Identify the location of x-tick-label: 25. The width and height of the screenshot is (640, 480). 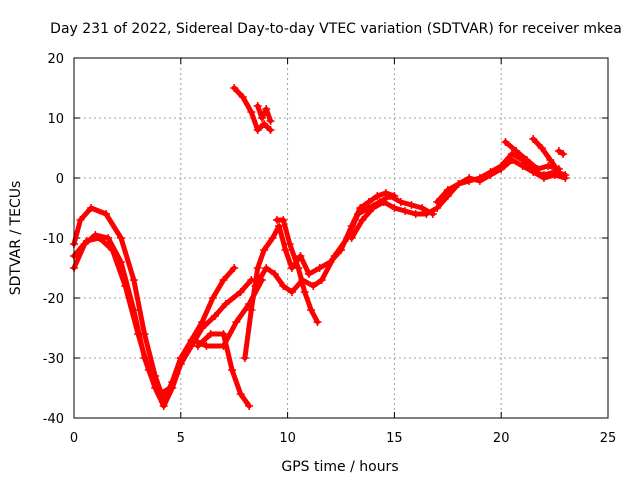
(608, 438).